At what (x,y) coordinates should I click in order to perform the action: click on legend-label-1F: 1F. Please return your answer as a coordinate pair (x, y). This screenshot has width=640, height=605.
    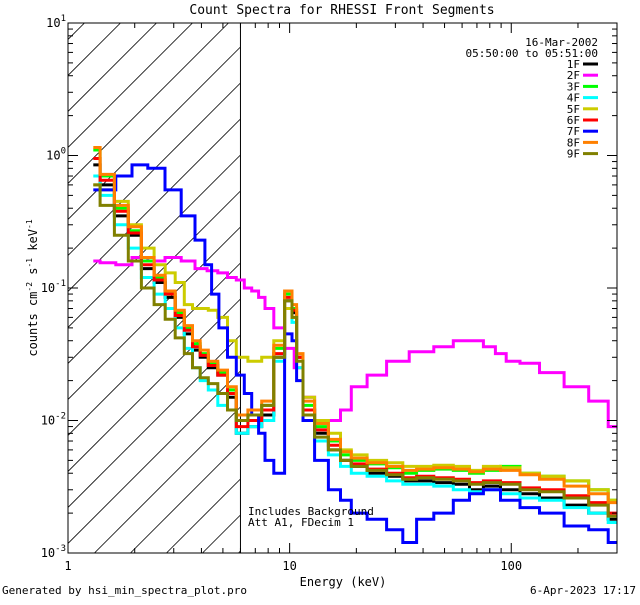
    Looking at the image, I should click on (573, 64).